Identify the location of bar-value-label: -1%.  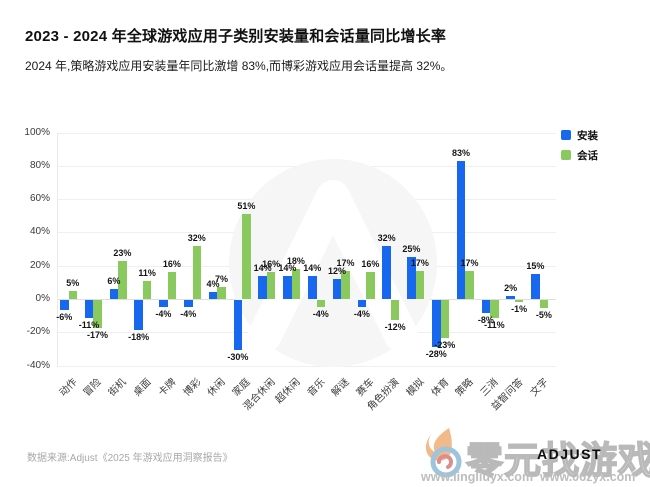
(519, 308).